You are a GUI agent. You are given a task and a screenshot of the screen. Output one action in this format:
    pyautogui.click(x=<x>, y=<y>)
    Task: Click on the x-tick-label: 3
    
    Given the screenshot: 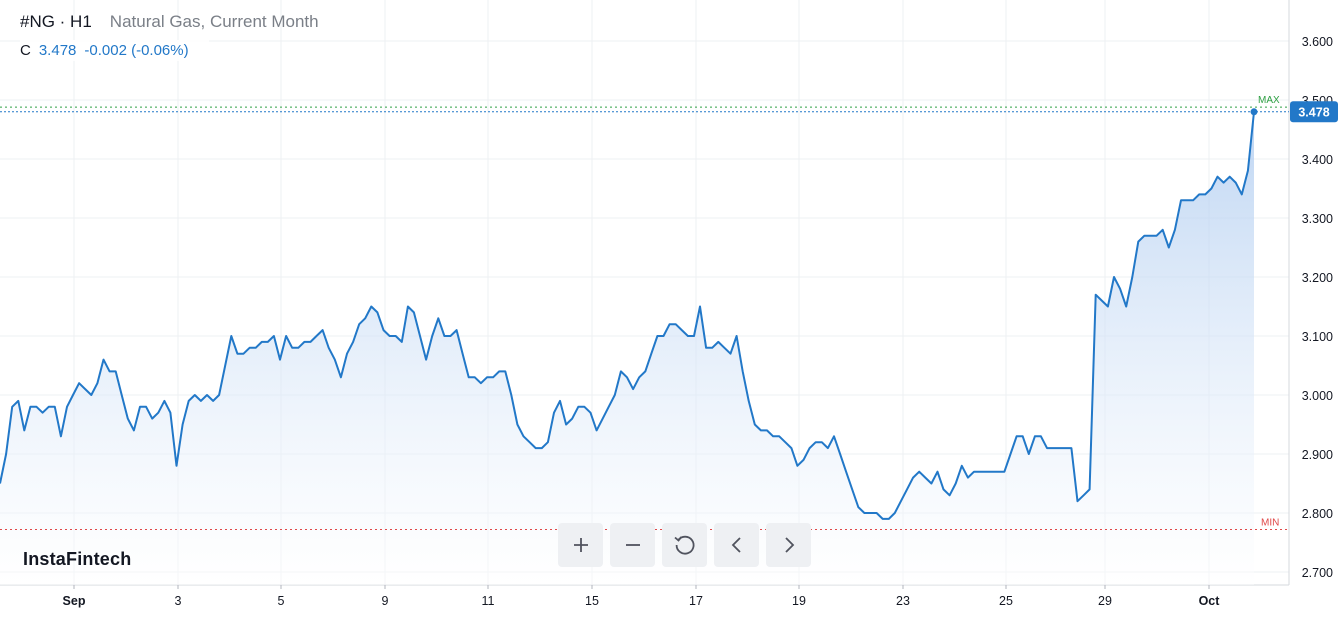 What is the action you would take?
    pyautogui.click(x=178, y=601)
    